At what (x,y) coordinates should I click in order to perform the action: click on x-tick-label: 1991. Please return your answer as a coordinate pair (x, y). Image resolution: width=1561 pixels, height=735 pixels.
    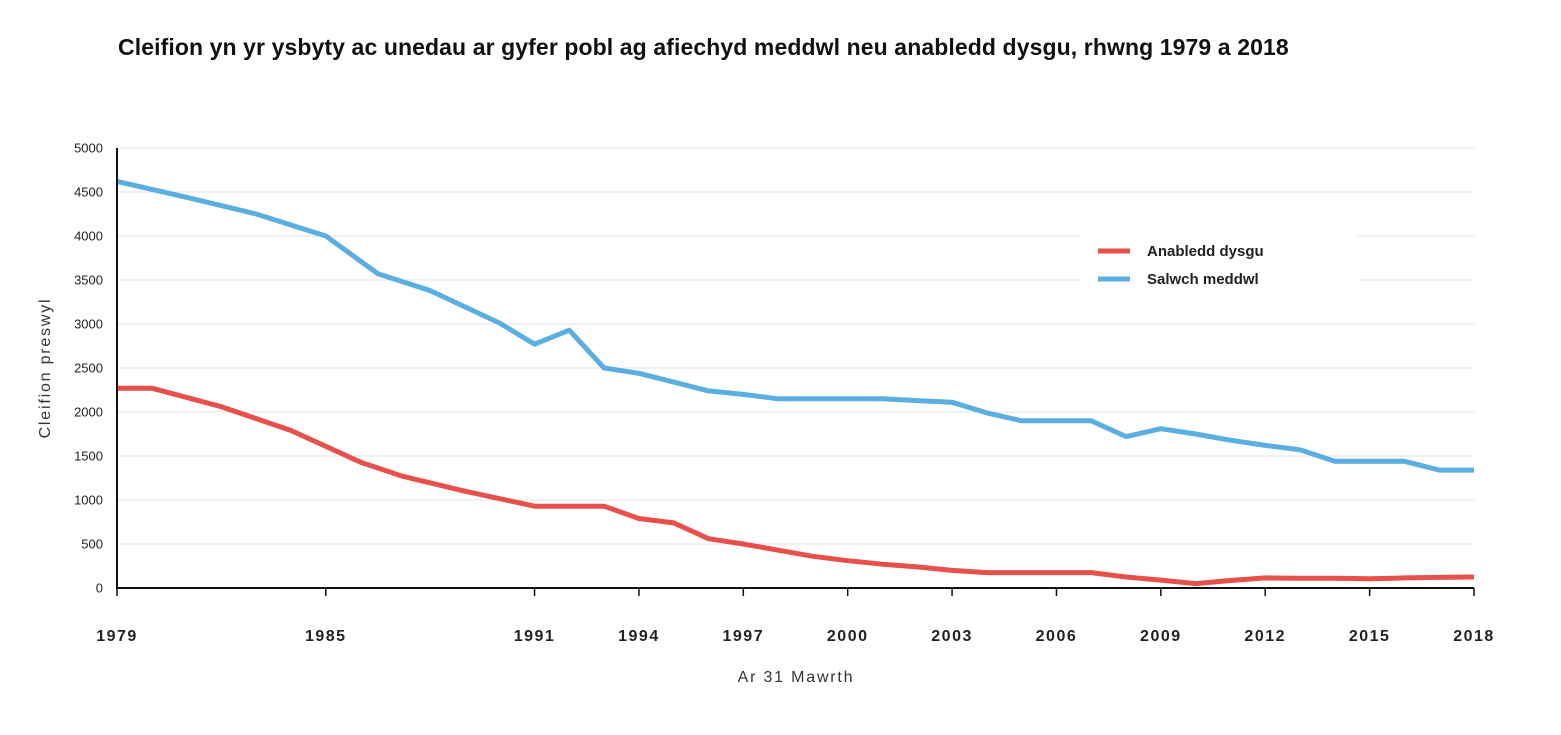
    Looking at the image, I should click on (535, 636).